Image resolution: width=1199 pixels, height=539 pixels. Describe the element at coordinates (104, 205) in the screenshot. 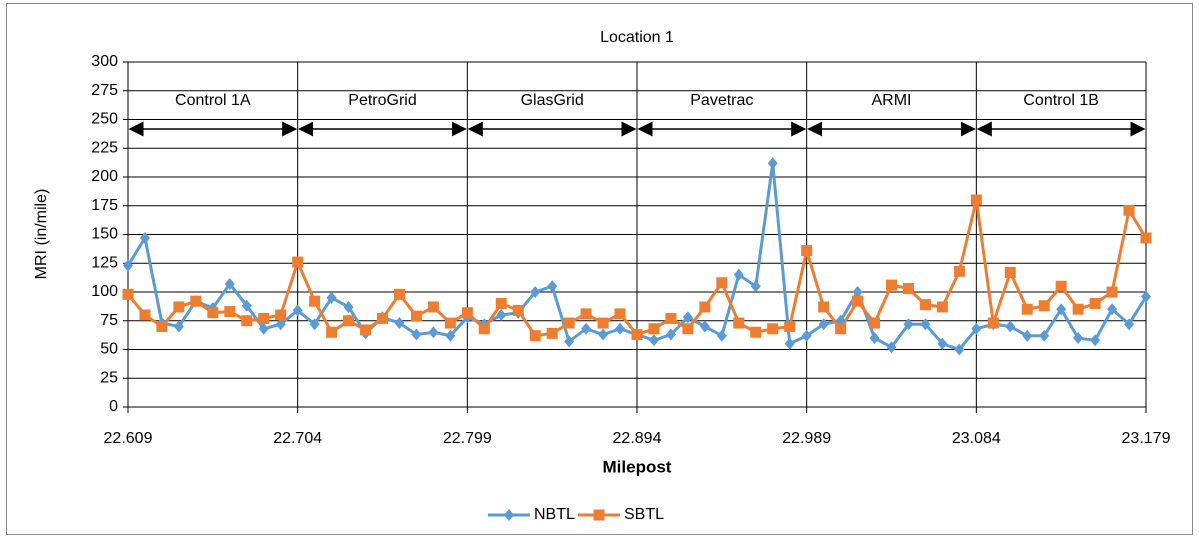

I see `y-tick-label: 175` at that location.